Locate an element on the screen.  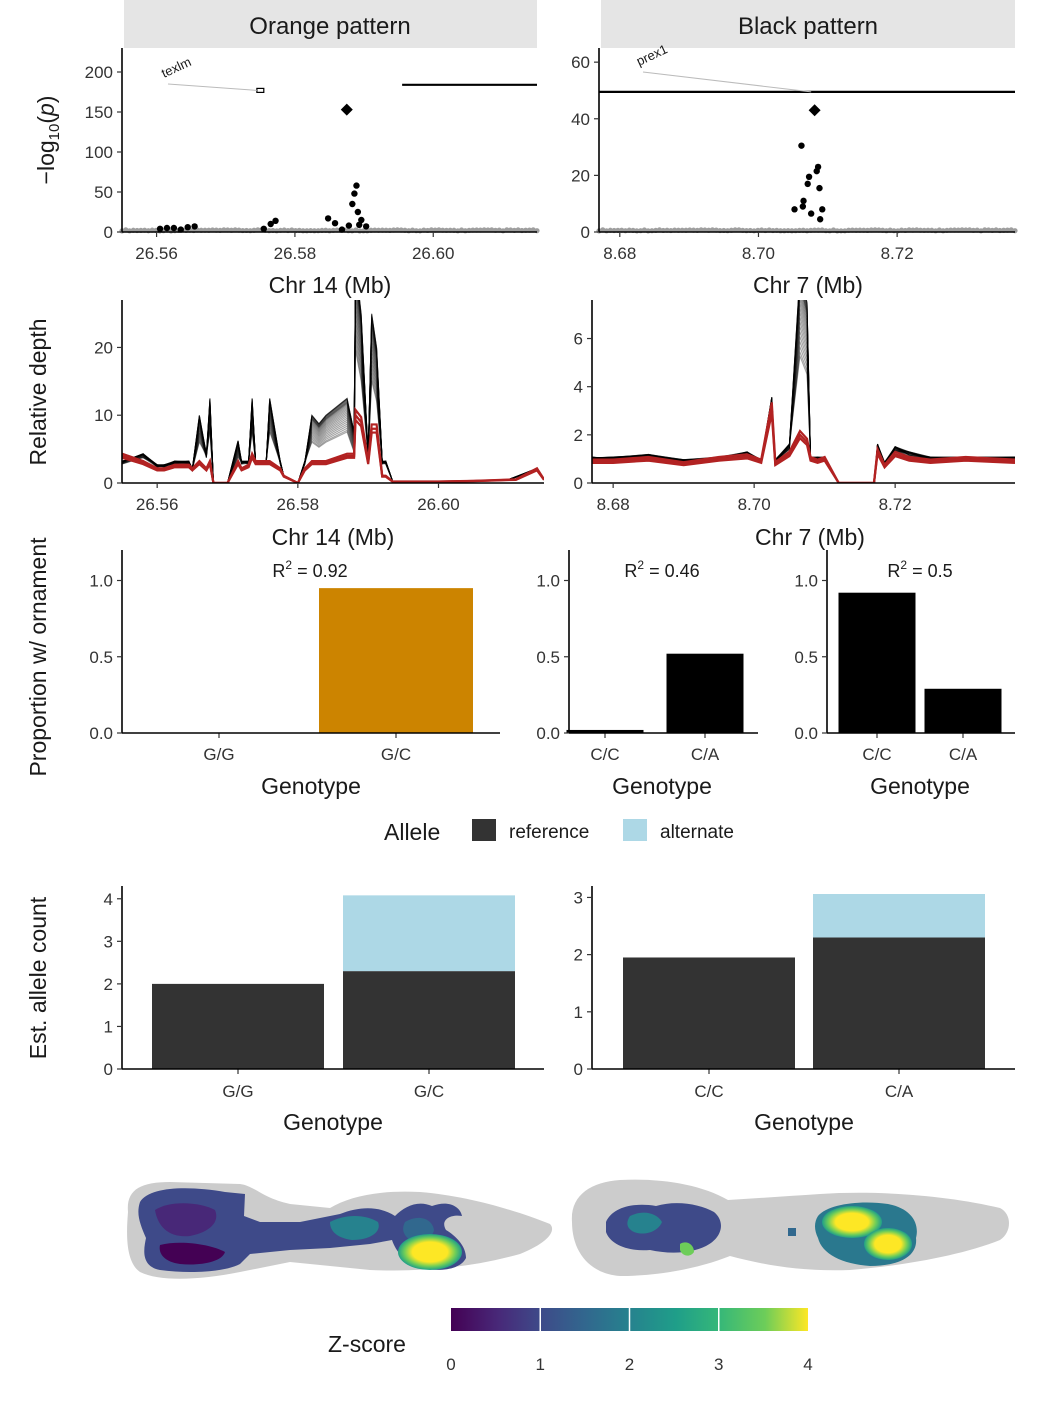
black-allele-ytick-label: 2 is located at coordinates (578, 955).